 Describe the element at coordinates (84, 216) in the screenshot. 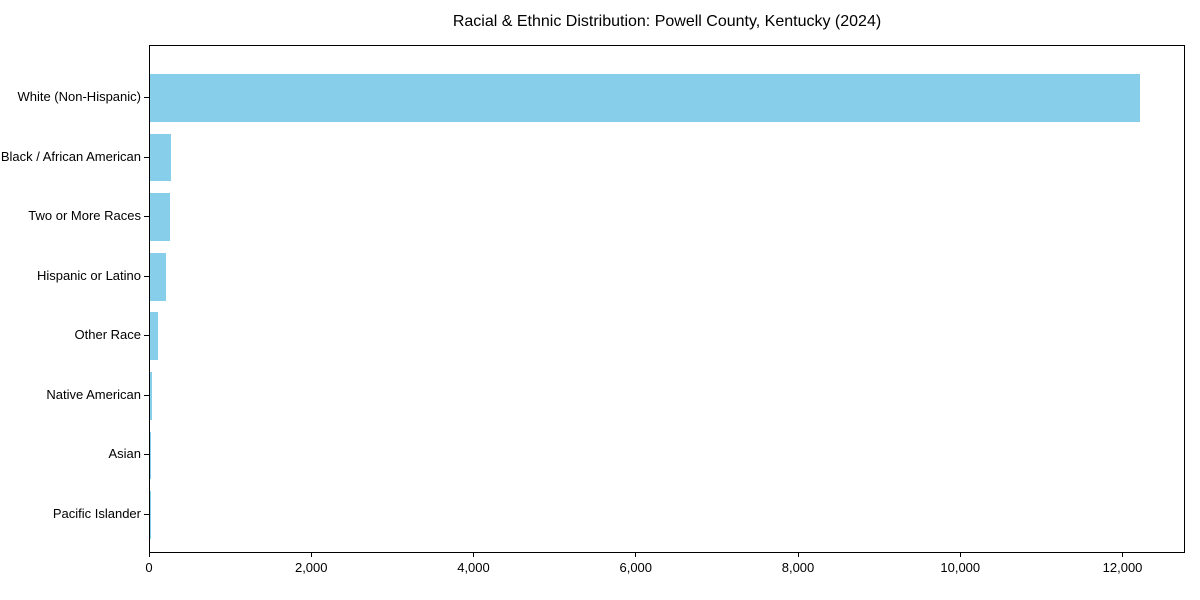

I see `y-tick-label: Two or More Races` at that location.